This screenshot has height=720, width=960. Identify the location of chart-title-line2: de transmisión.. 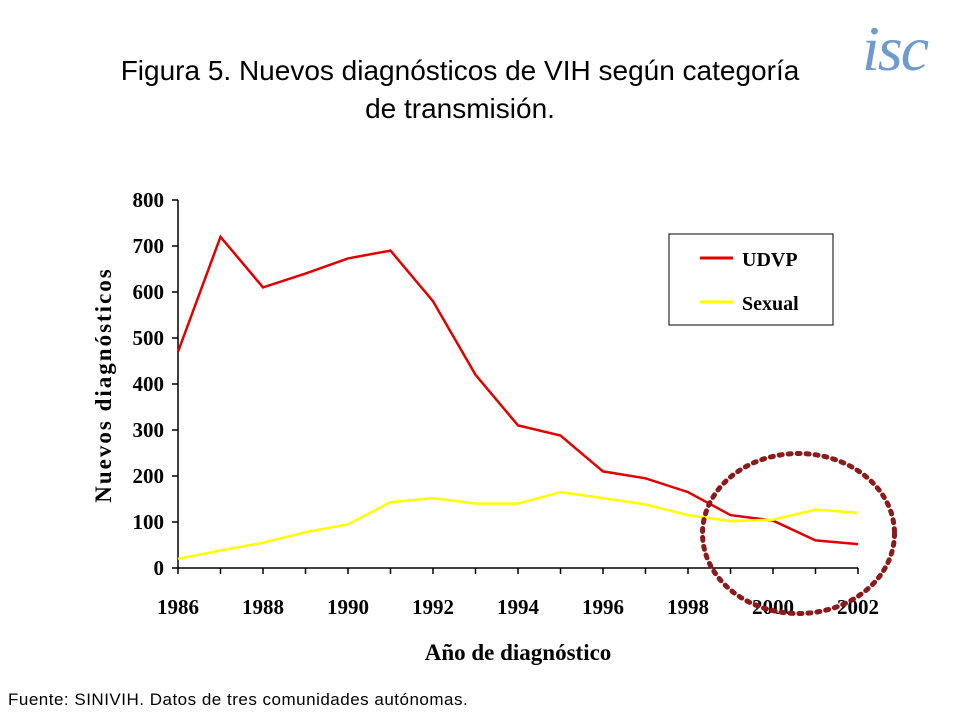
(460, 108).